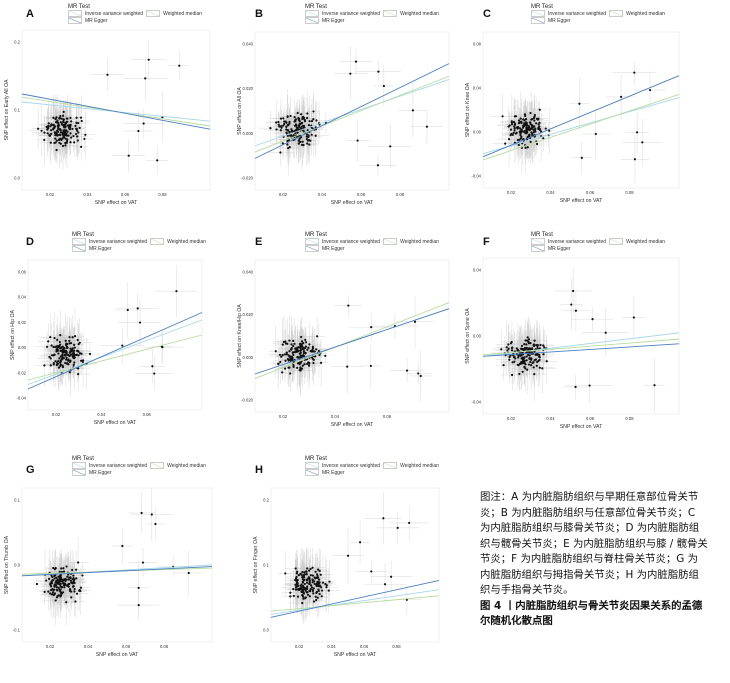 The width and height of the screenshot is (730, 683). I want to click on y-tick-label: -0.020, so click(247, 400).